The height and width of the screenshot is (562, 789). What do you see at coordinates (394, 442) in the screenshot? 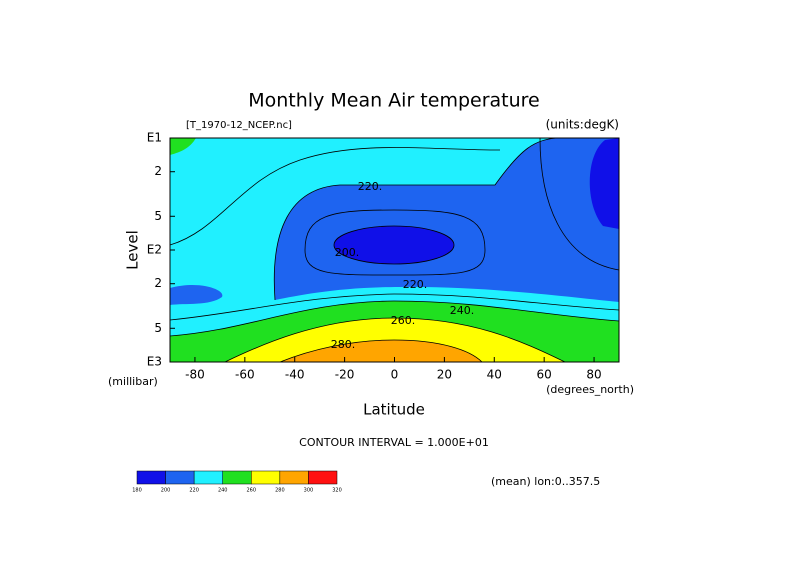
I see `contour-interval: CONTOUR INTERVAL = 1.000E+01` at bounding box center [394, 442].